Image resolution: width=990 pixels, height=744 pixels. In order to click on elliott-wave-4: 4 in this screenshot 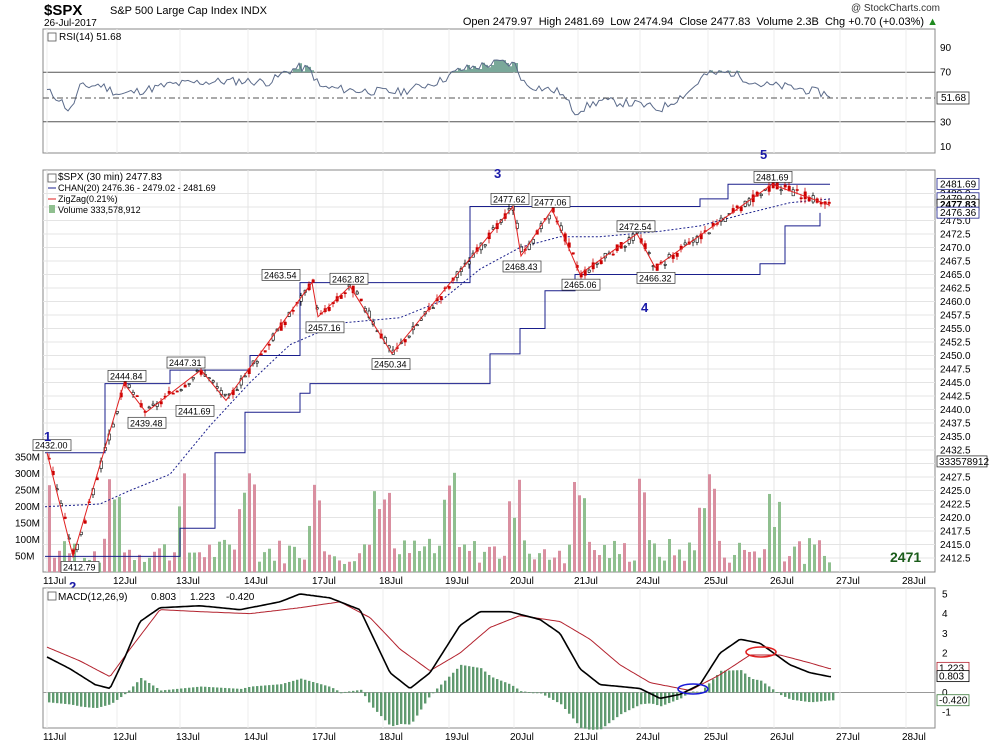, I will do `click(645, 307)`.